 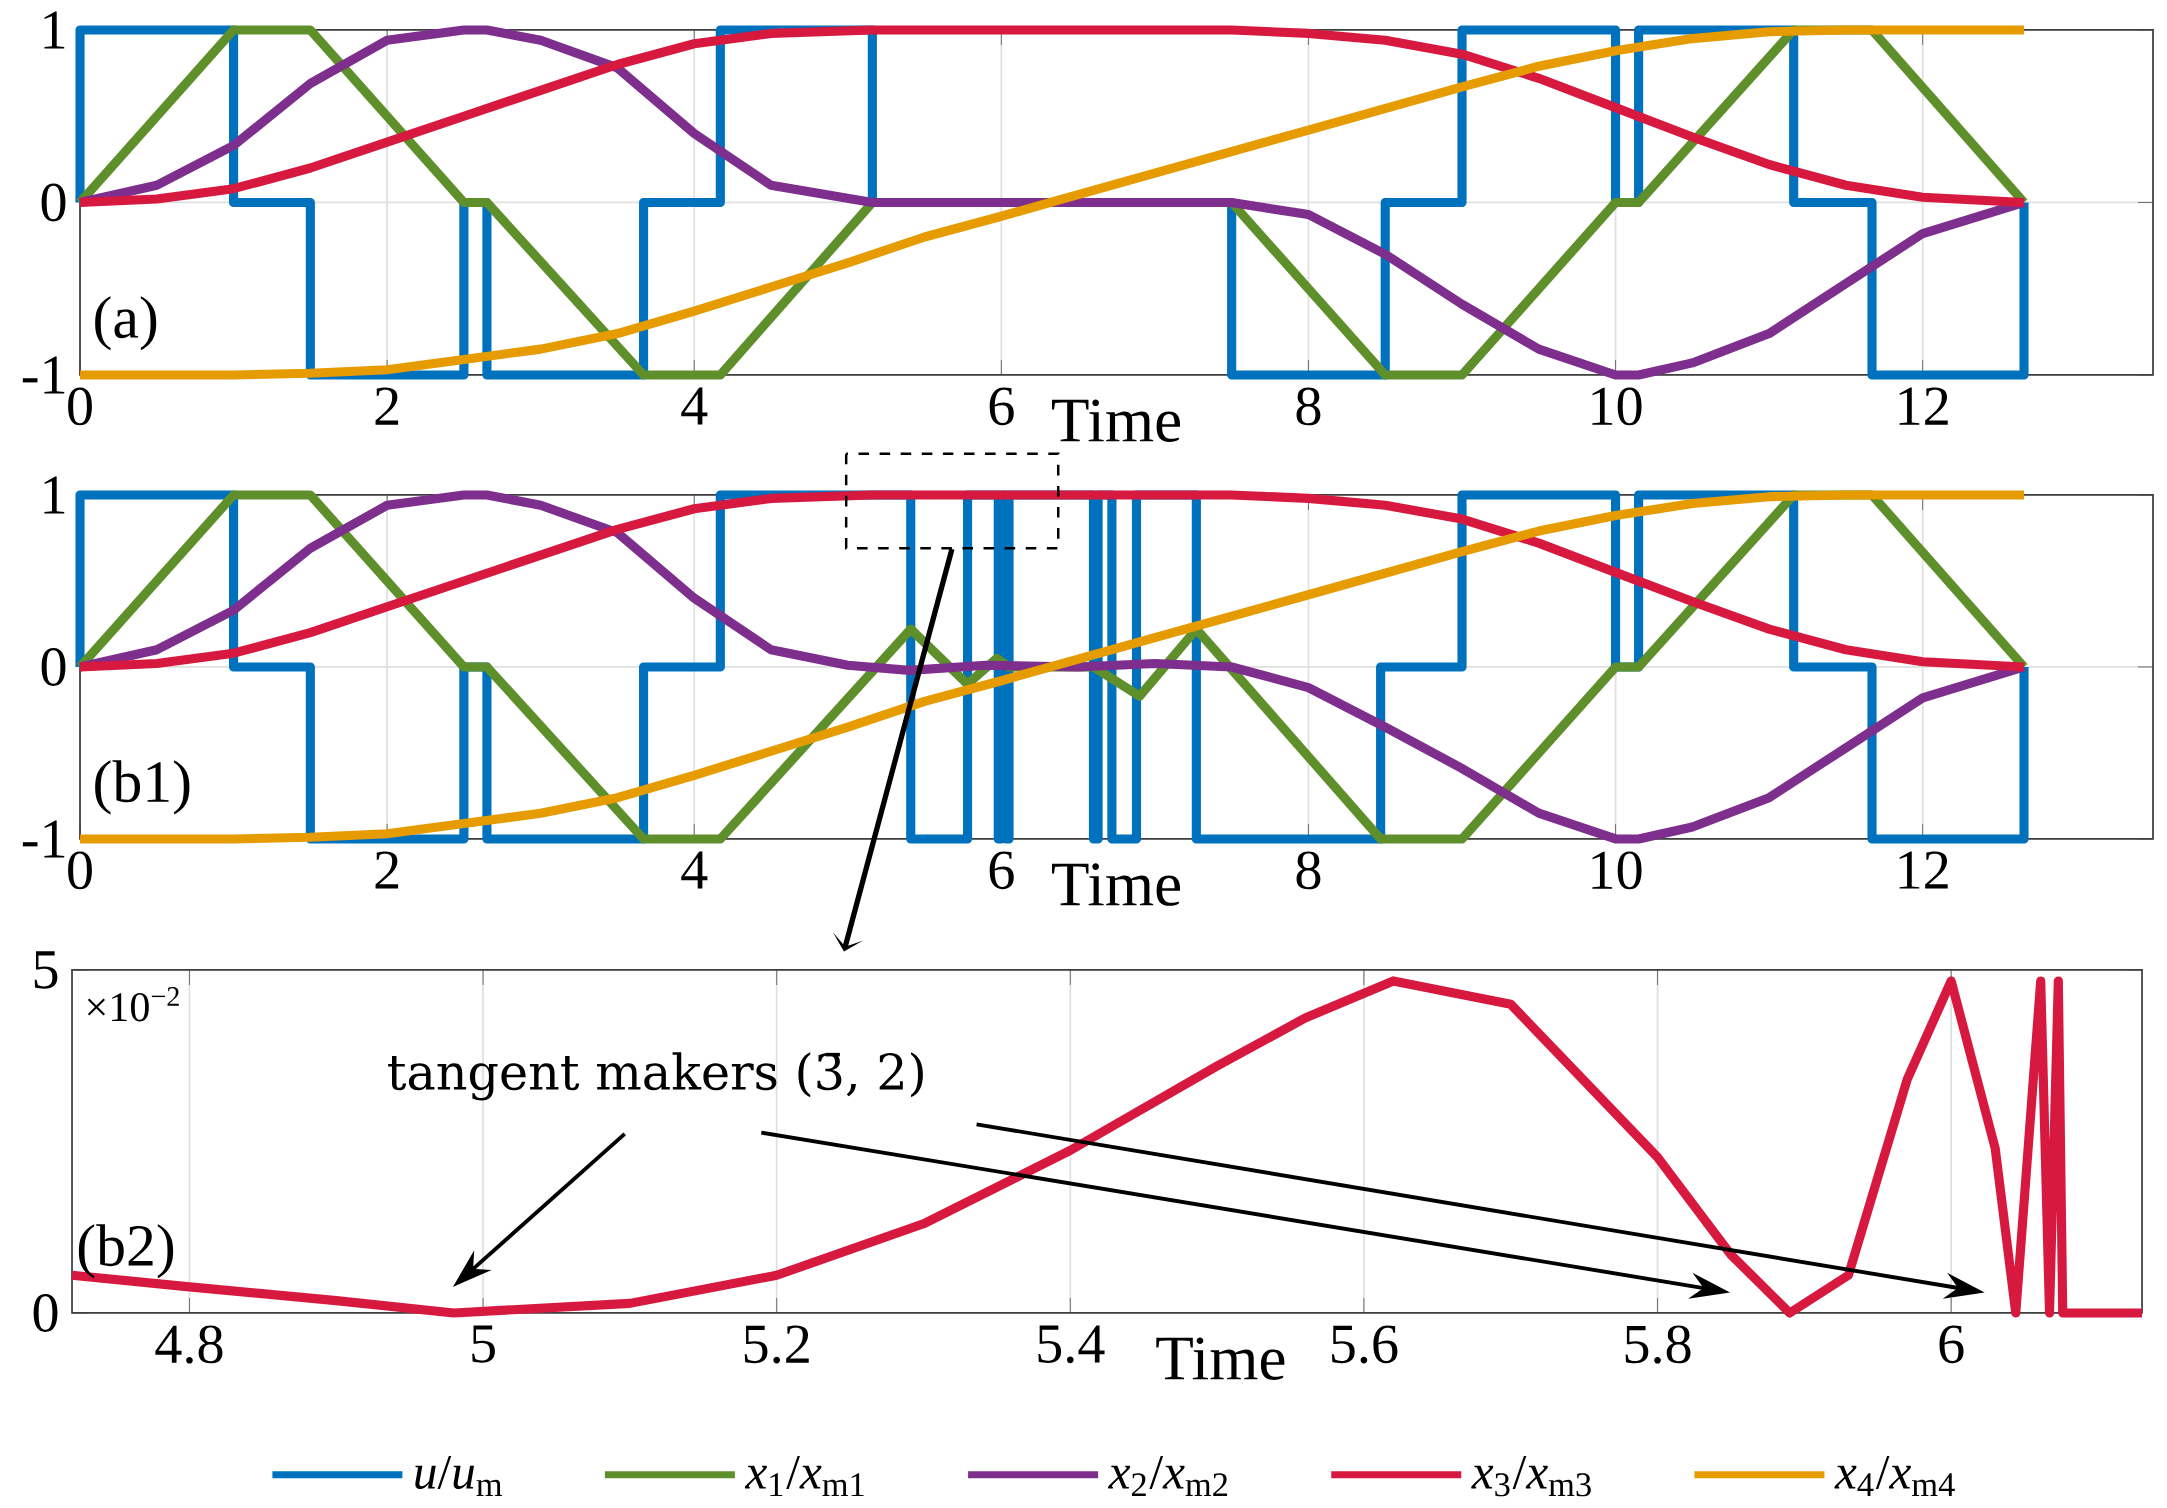 What do you see at coordinates (1894, 1476) in the screenshot?
I see `legend-label: x$_{4}$/x$_{m4}$` at bounding box center [1894, 1476].